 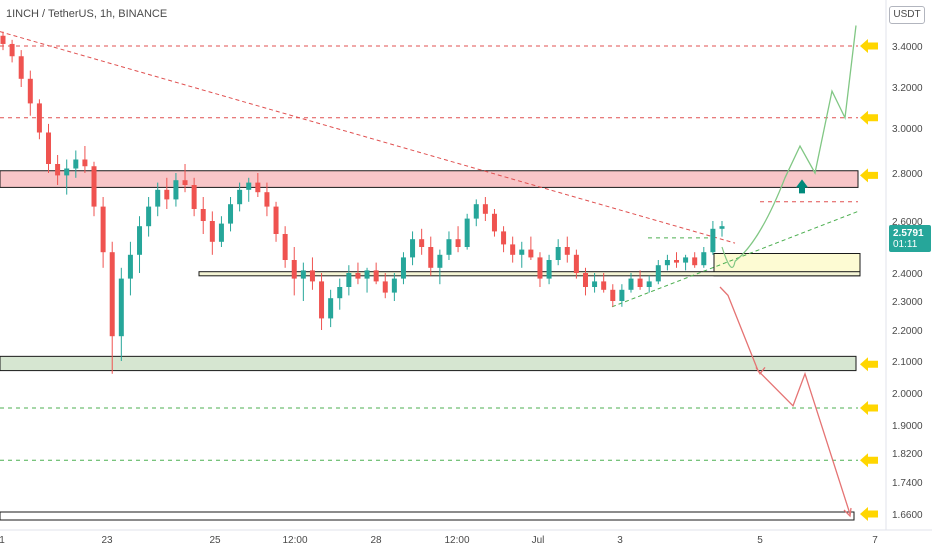 I want to click on y-tick-label: 2.6000, so click(x=907, y=222).